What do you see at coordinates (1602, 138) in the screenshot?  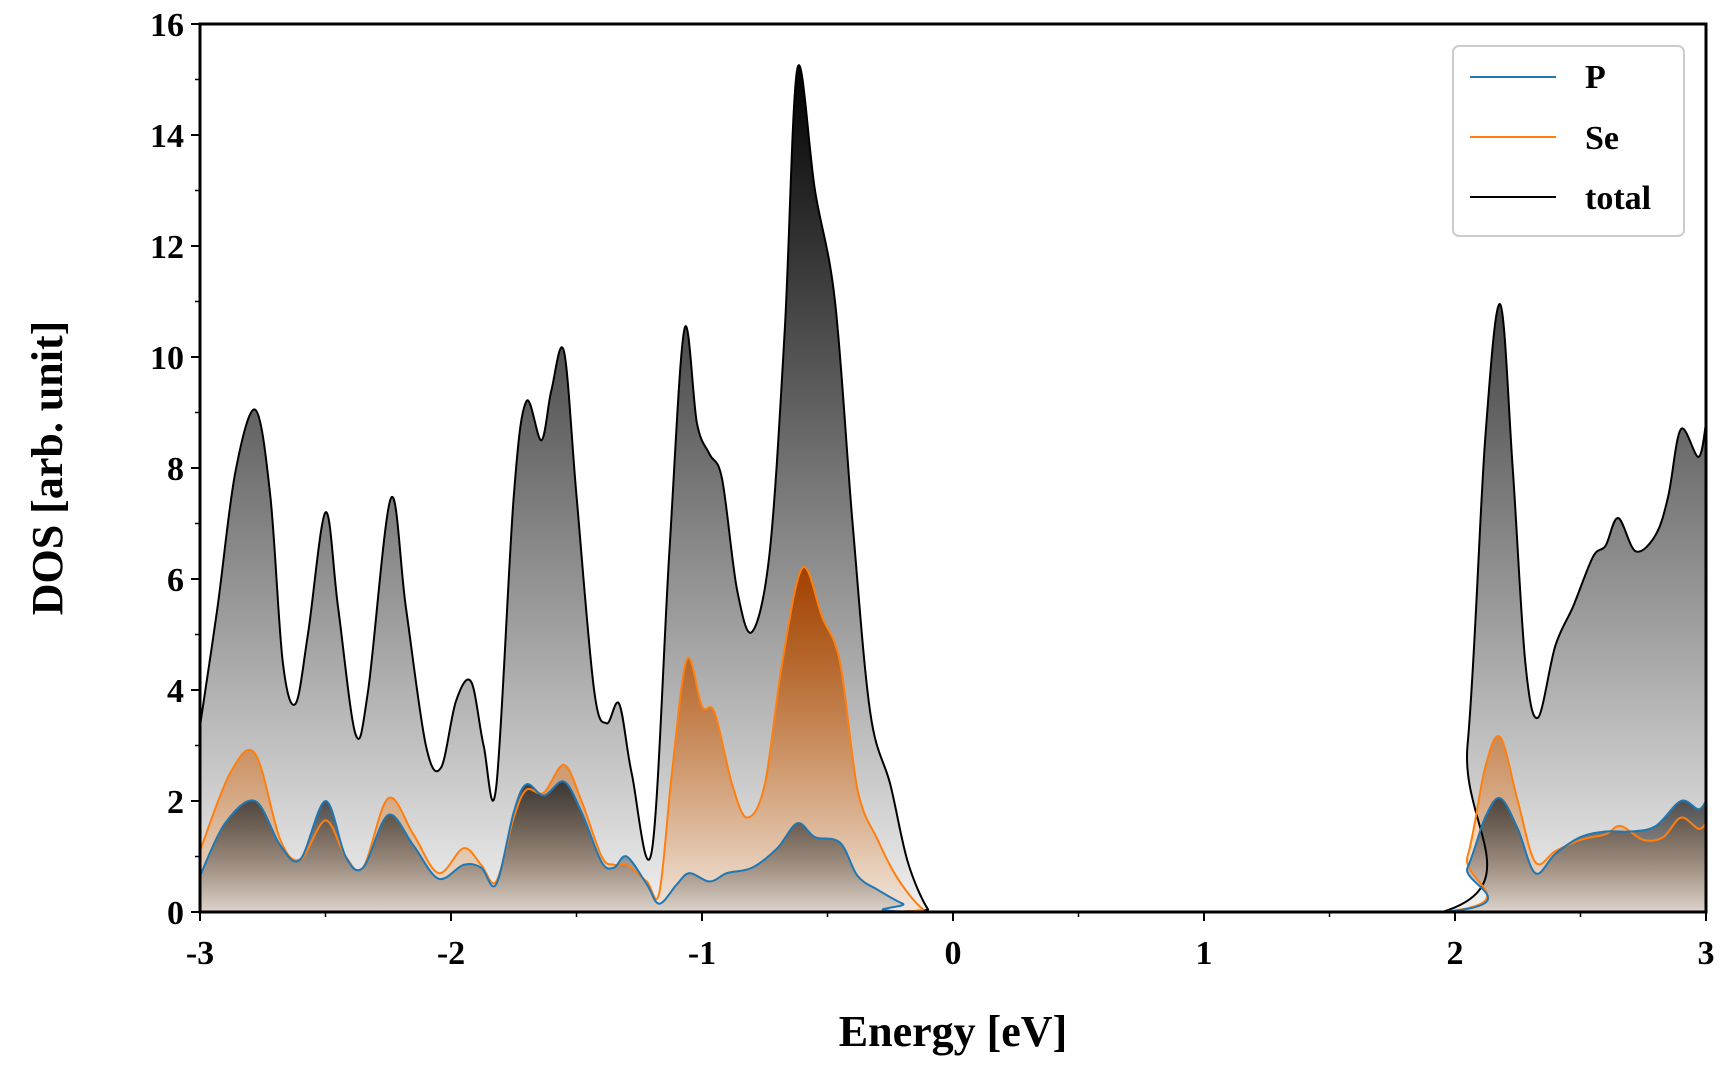 I see `legend-label-se: Se` at bounding box center [1602, 138].